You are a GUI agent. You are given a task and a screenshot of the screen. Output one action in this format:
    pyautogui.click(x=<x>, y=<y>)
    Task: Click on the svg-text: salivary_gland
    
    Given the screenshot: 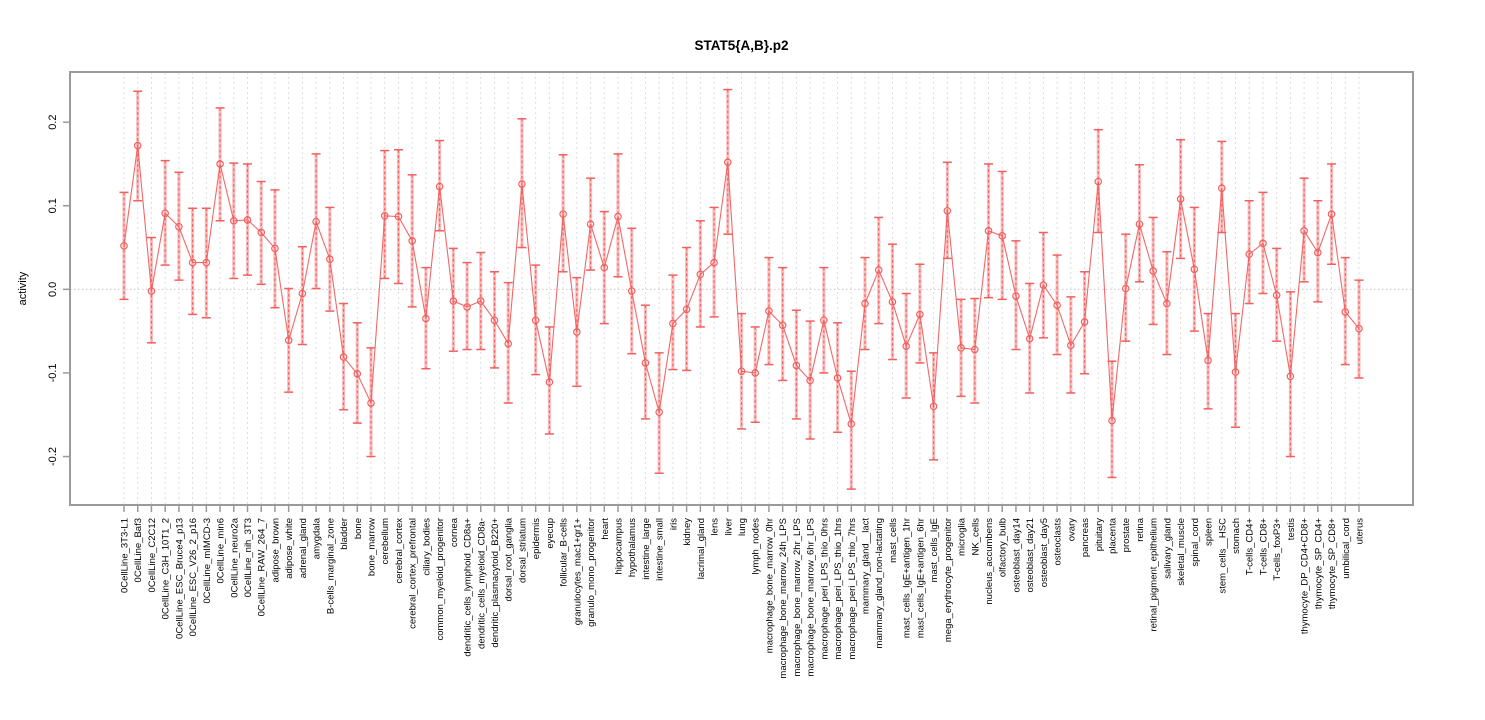 What is the action you would take?
    pyautogui.click(x=1167, y=548)
    